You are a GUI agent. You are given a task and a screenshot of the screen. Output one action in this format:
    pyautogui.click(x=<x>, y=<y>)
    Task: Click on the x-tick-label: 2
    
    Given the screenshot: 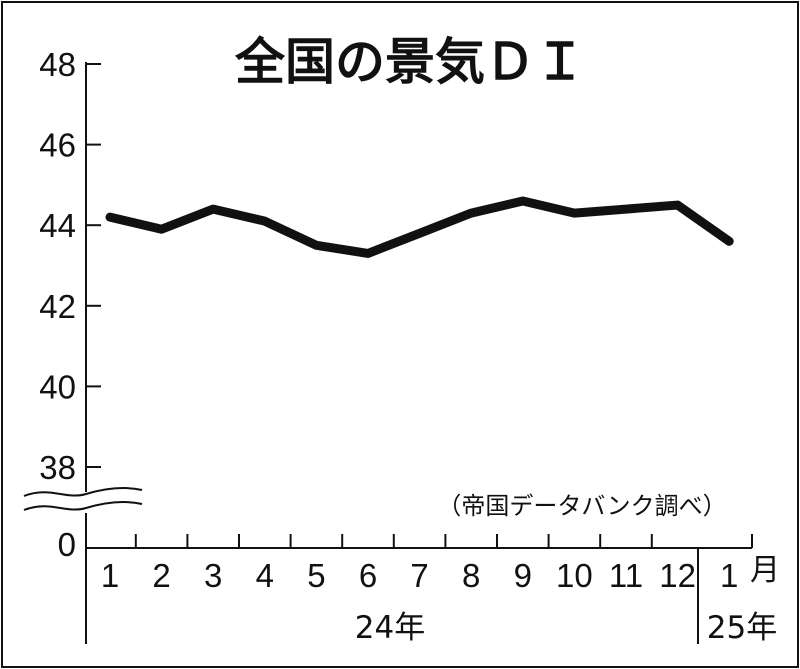 What is the action you would take?
    pyautogui.click(x=161, y=575)
    